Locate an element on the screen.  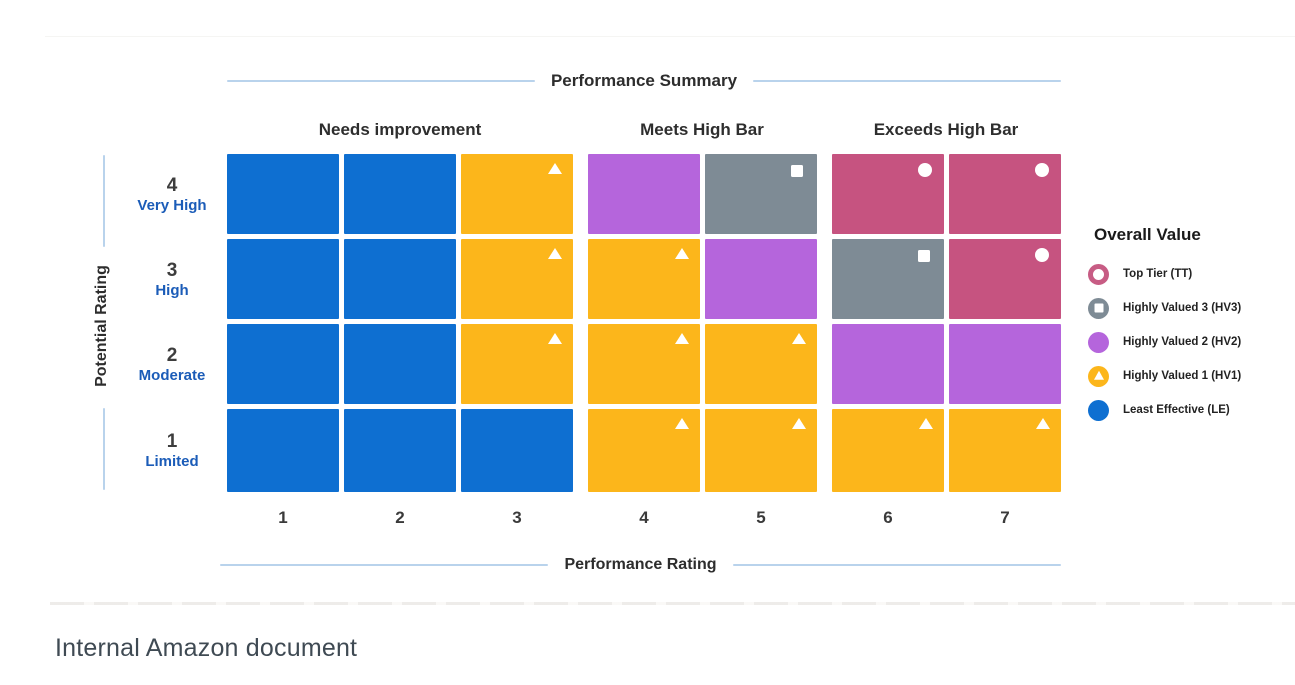
row-label: 2 Moderate is located at coordinates (172, 365).